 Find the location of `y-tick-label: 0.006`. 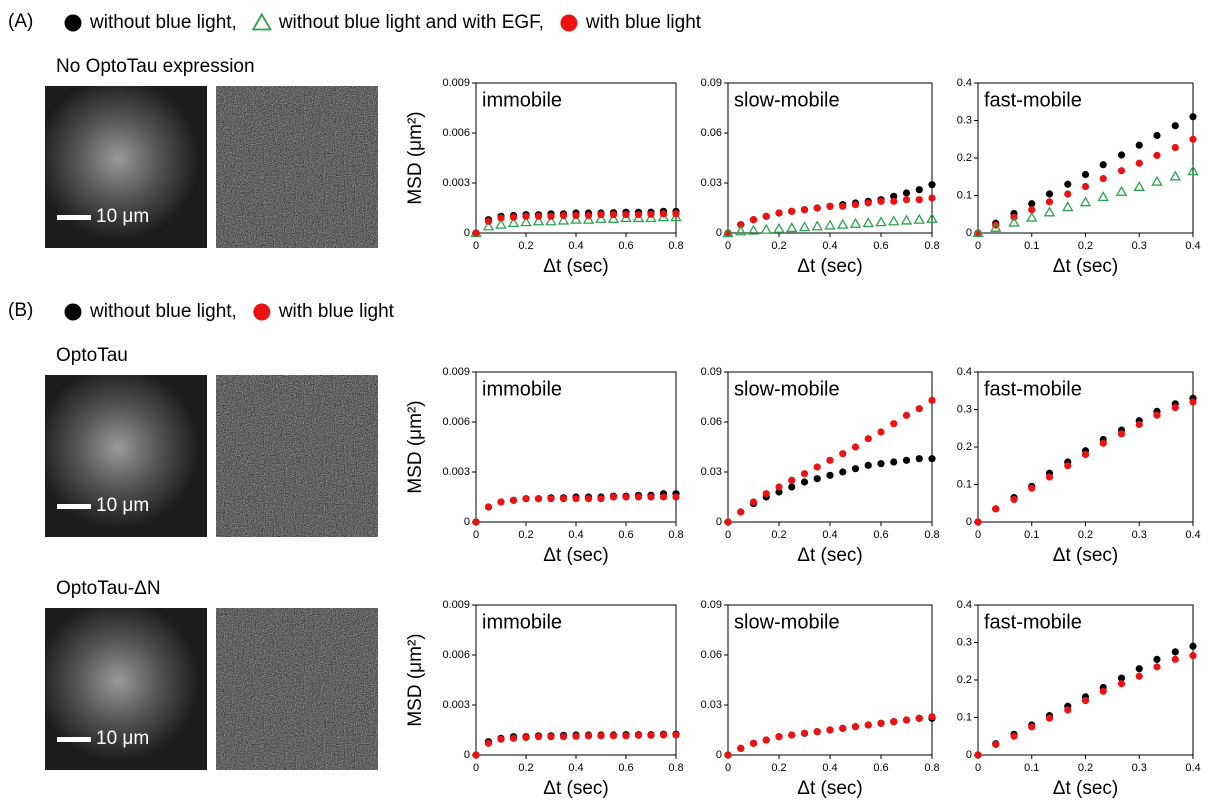

y-tick-label: 0.006 is located at coordinates (456, 422).